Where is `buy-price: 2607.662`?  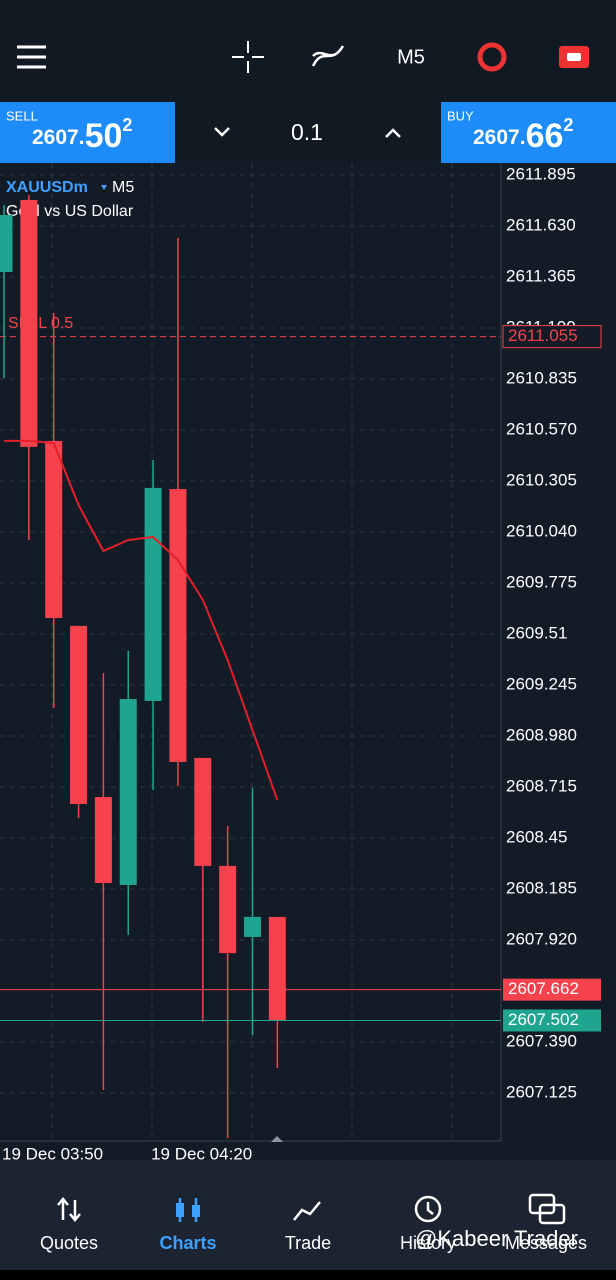 buy-price: 2607.662 is located at coordinates (523, 135).